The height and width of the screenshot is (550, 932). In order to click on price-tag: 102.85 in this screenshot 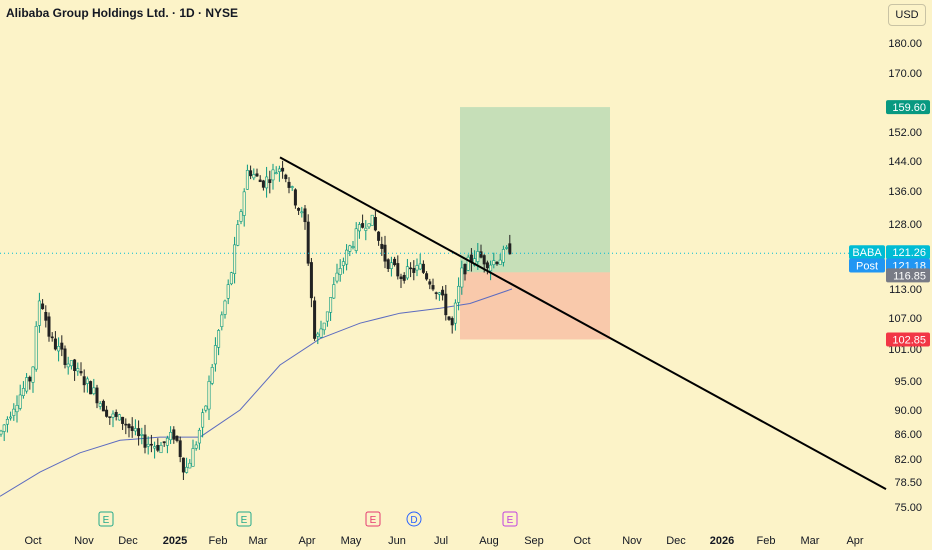, I will do `click(908, 339)`.